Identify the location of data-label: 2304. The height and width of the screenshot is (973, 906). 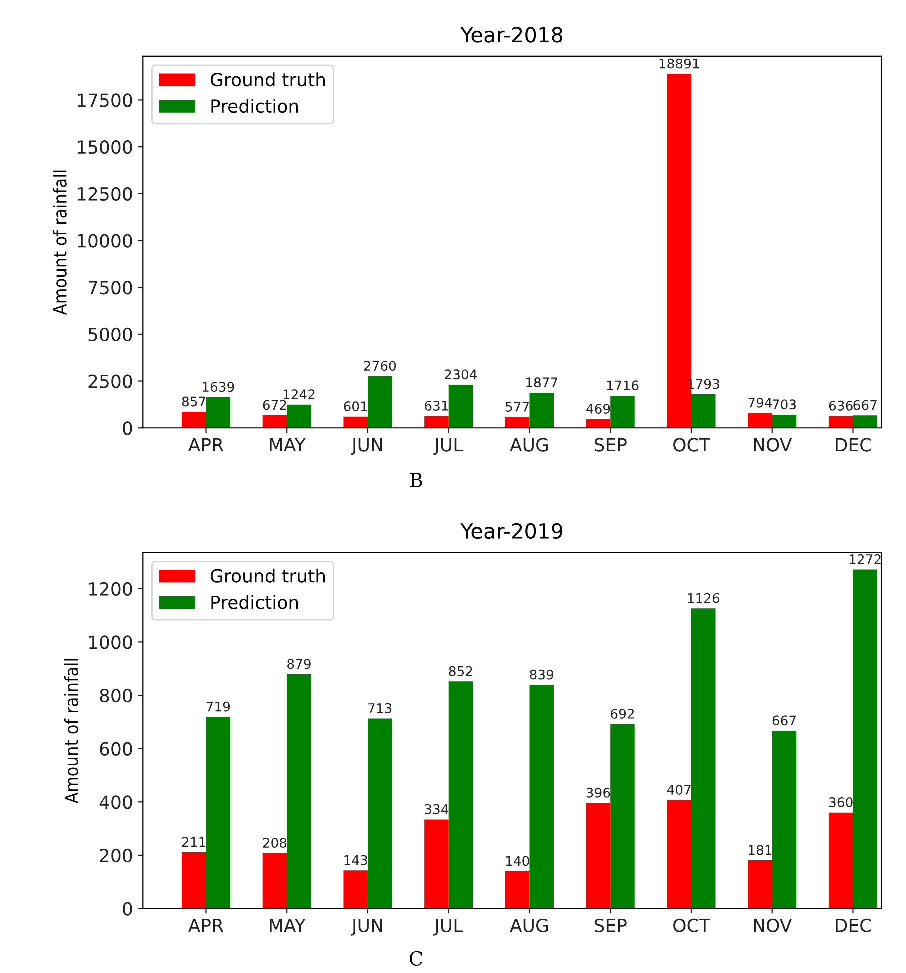
(461, 375).